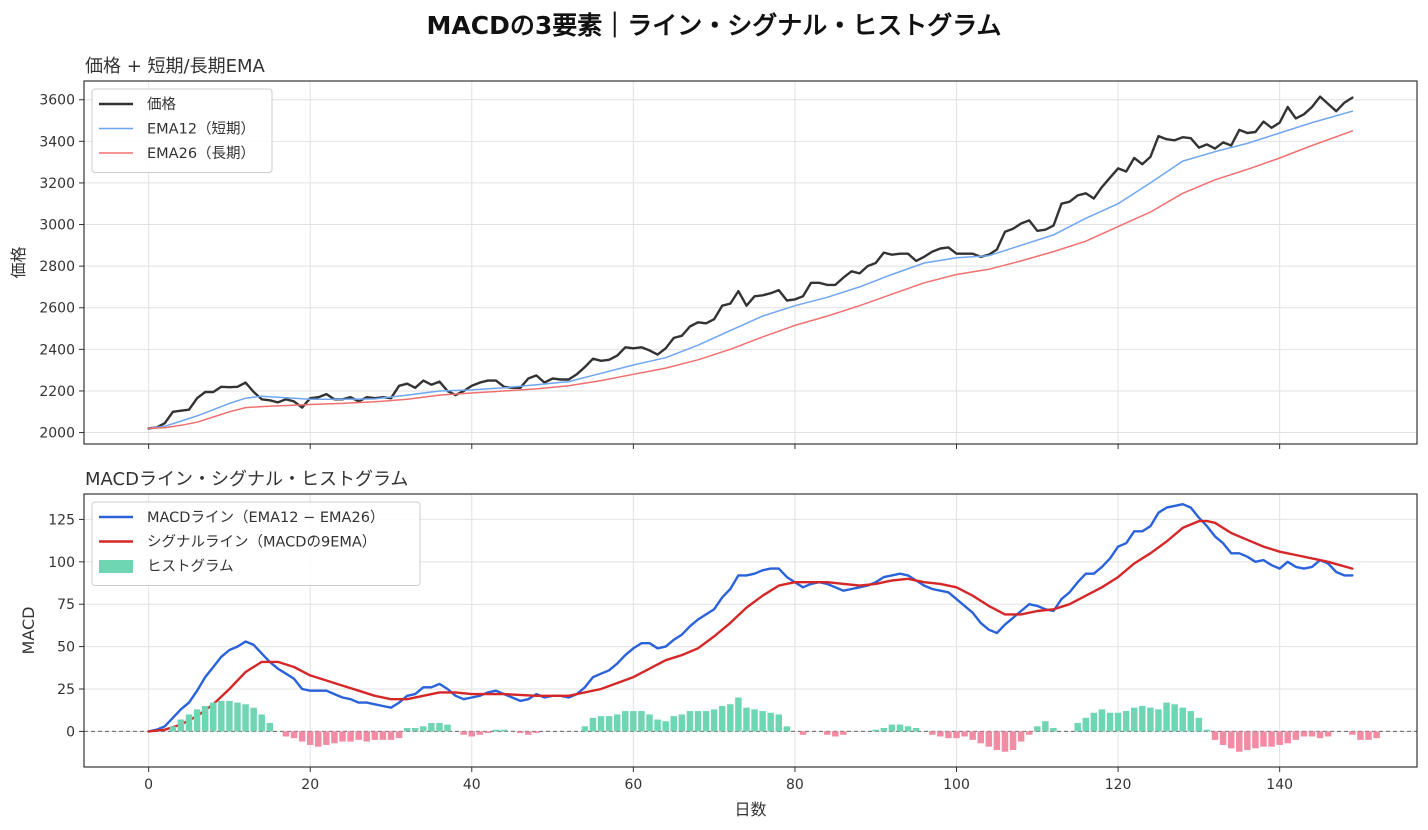 The height and width of the screenshot is (830, 1428). Describe the element at coordinates (66, 605) in the screenshot. I see `y-tick-label: 75` at that location.